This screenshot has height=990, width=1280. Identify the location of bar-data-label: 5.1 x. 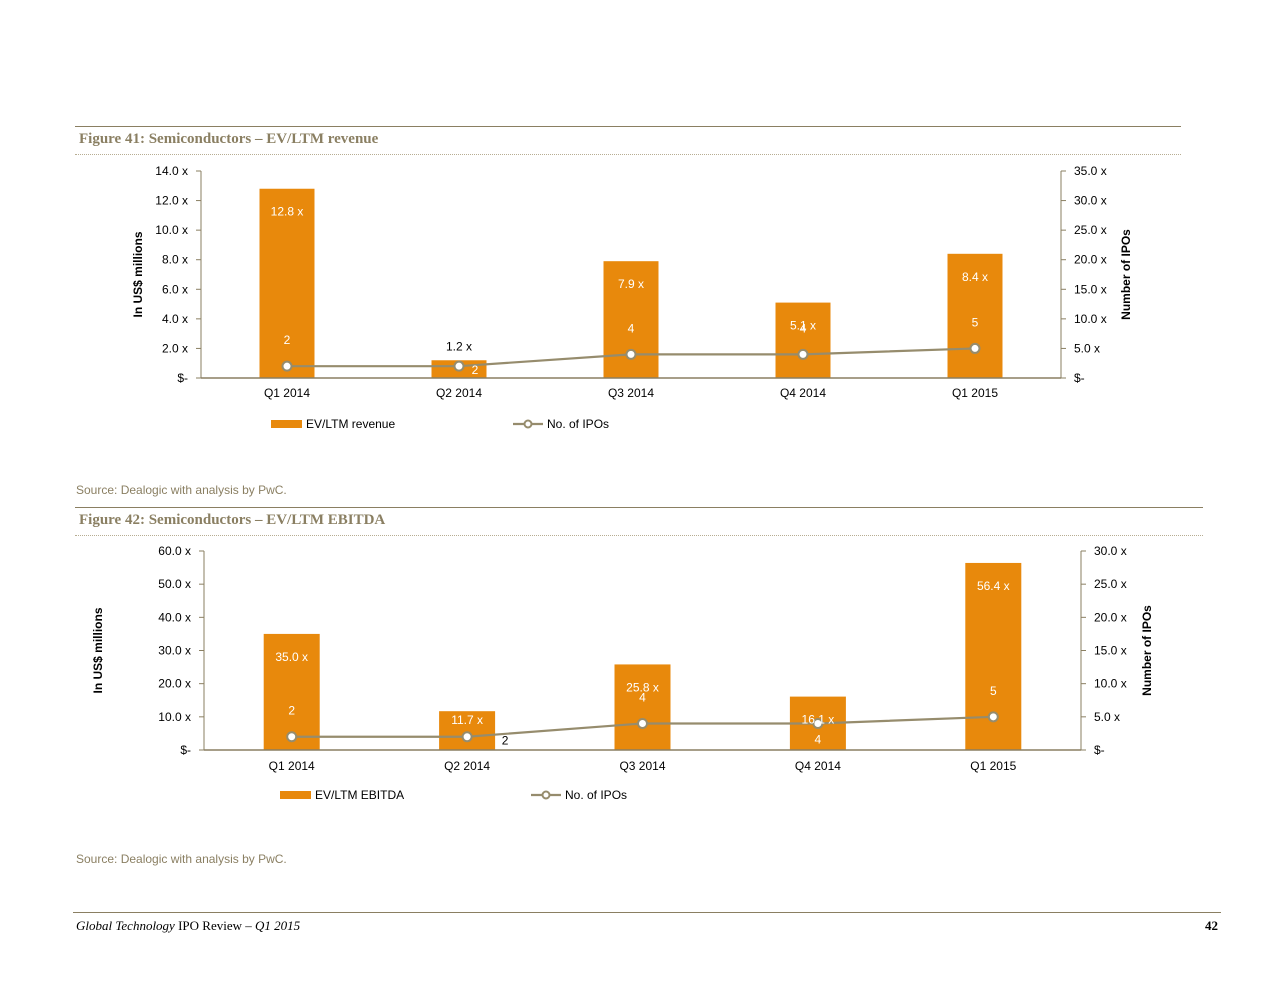
(803, 326).